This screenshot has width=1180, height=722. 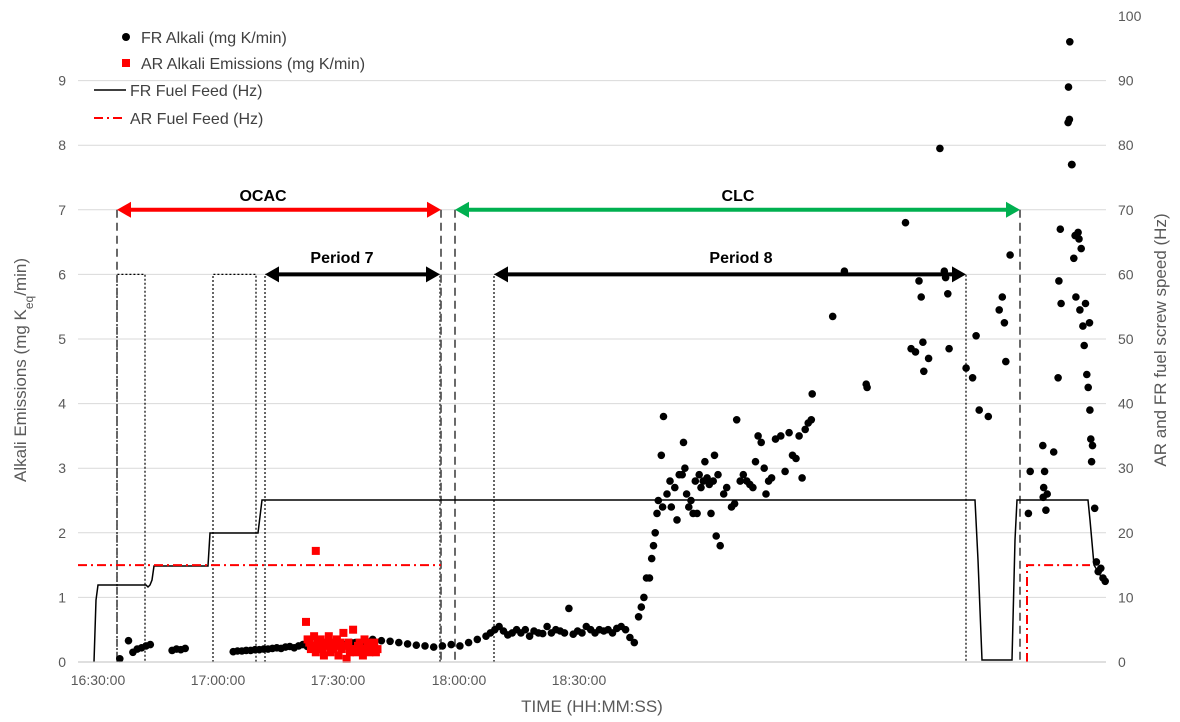 I want to click on y-left-tick-5: 5, so click(x=62, y=339).